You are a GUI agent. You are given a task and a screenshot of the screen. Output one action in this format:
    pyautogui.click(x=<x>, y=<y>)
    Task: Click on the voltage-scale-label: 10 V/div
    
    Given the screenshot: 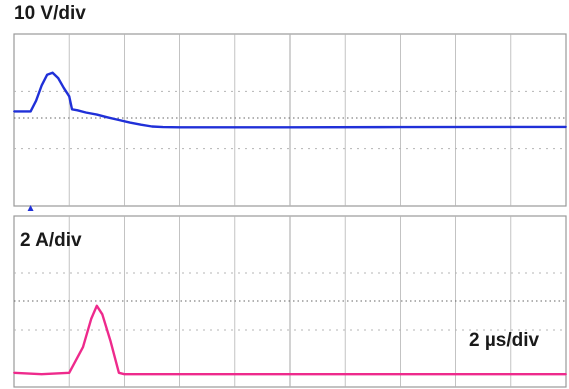 What is the action you would take?
    pyautogui.click(x=50, y=13)
    